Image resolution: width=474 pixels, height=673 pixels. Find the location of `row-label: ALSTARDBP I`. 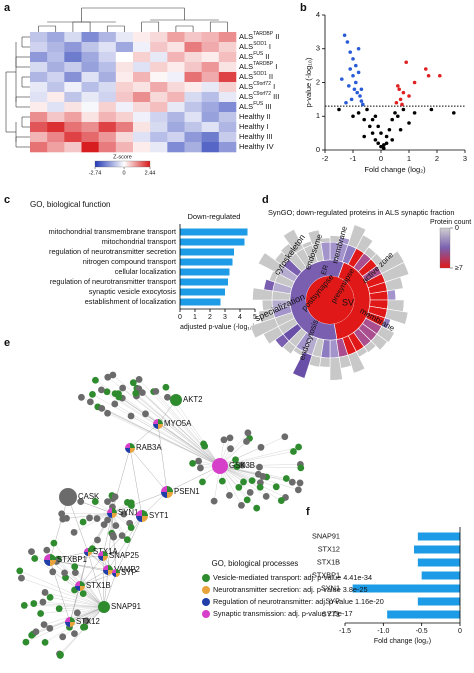

row-label: ALSTARDBP I is located at coordinates (258, 66).